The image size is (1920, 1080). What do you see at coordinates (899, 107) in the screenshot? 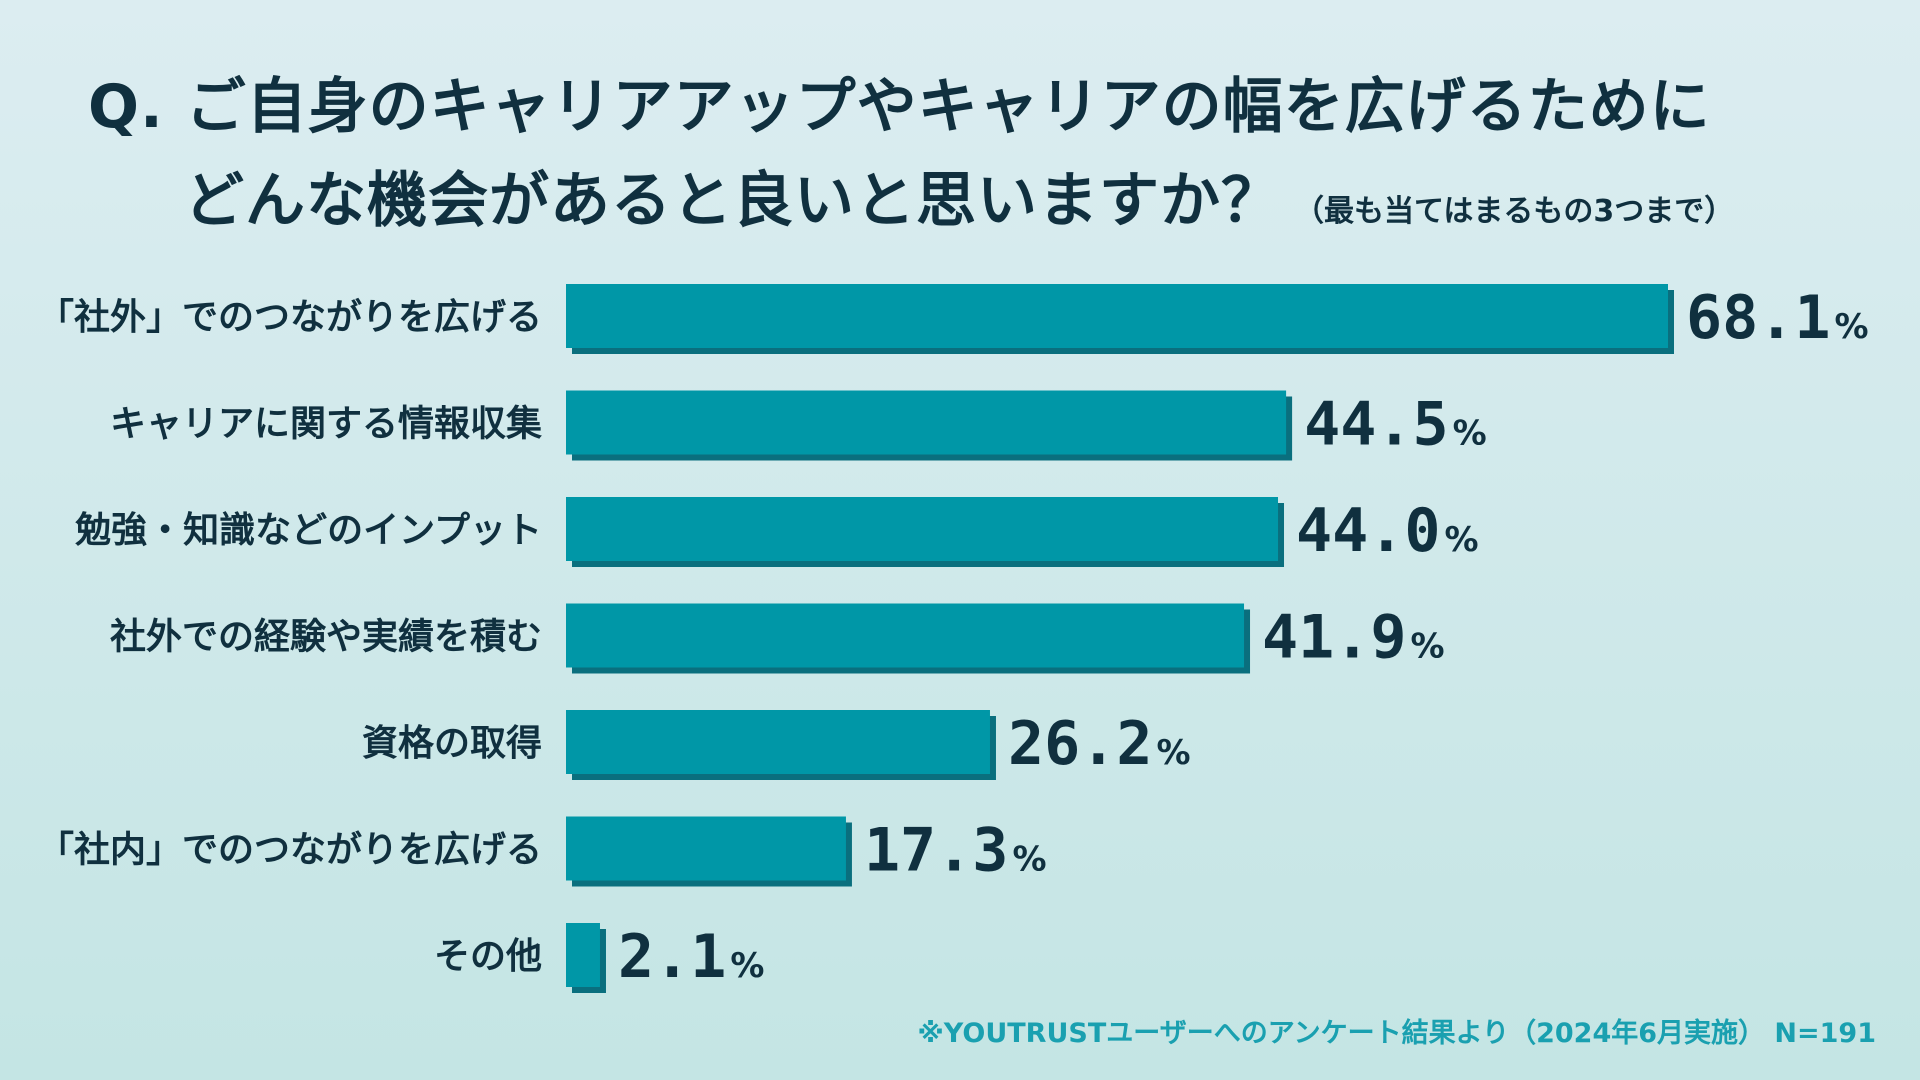
I see `title-line-1: Q. ご自身のキャリアアップやキャリアの幅を広げるために` at bounding box center [899, 107].